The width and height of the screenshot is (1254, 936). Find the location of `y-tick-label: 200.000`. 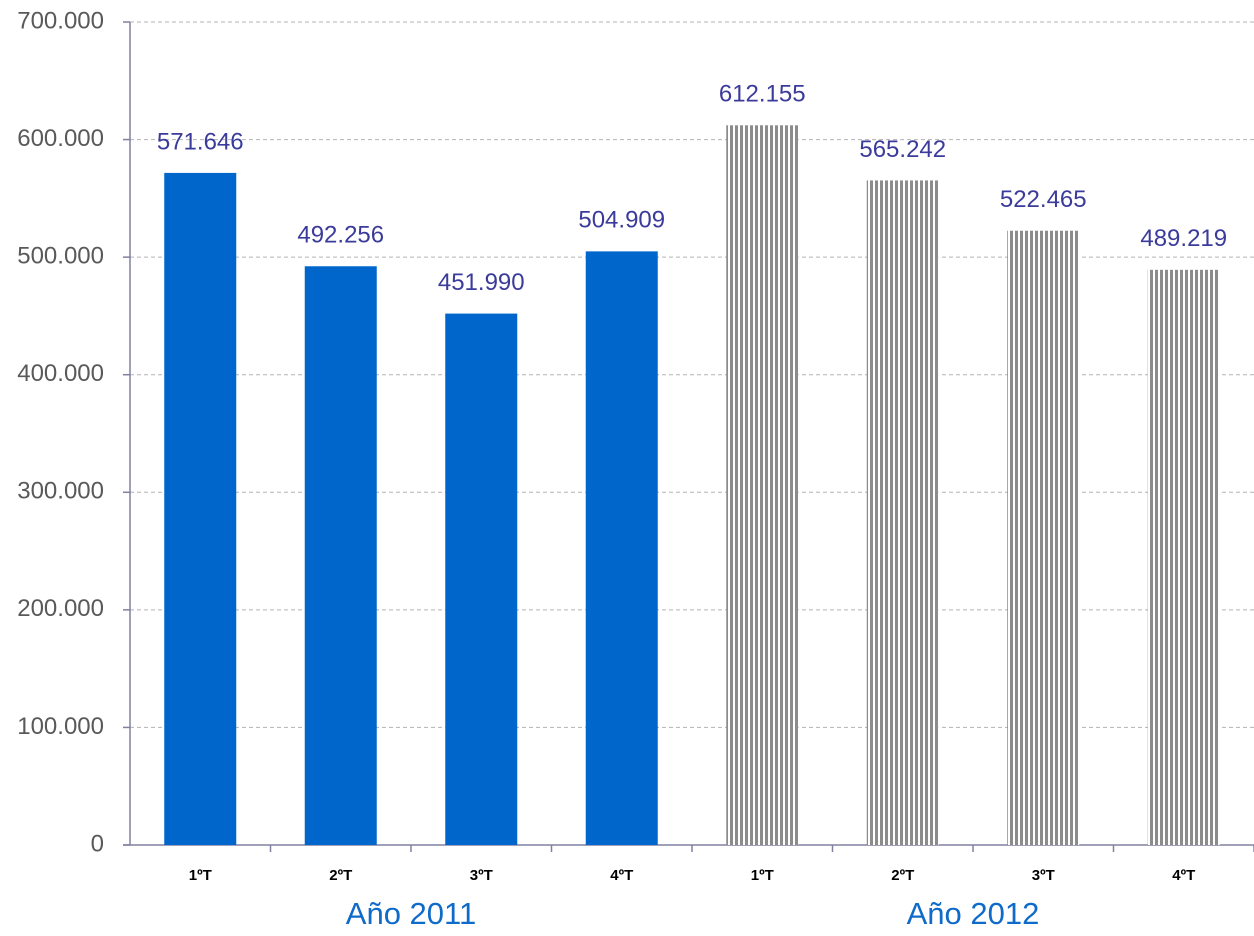

y-tick-label: 200.000 is located at coordinates (60, 608).